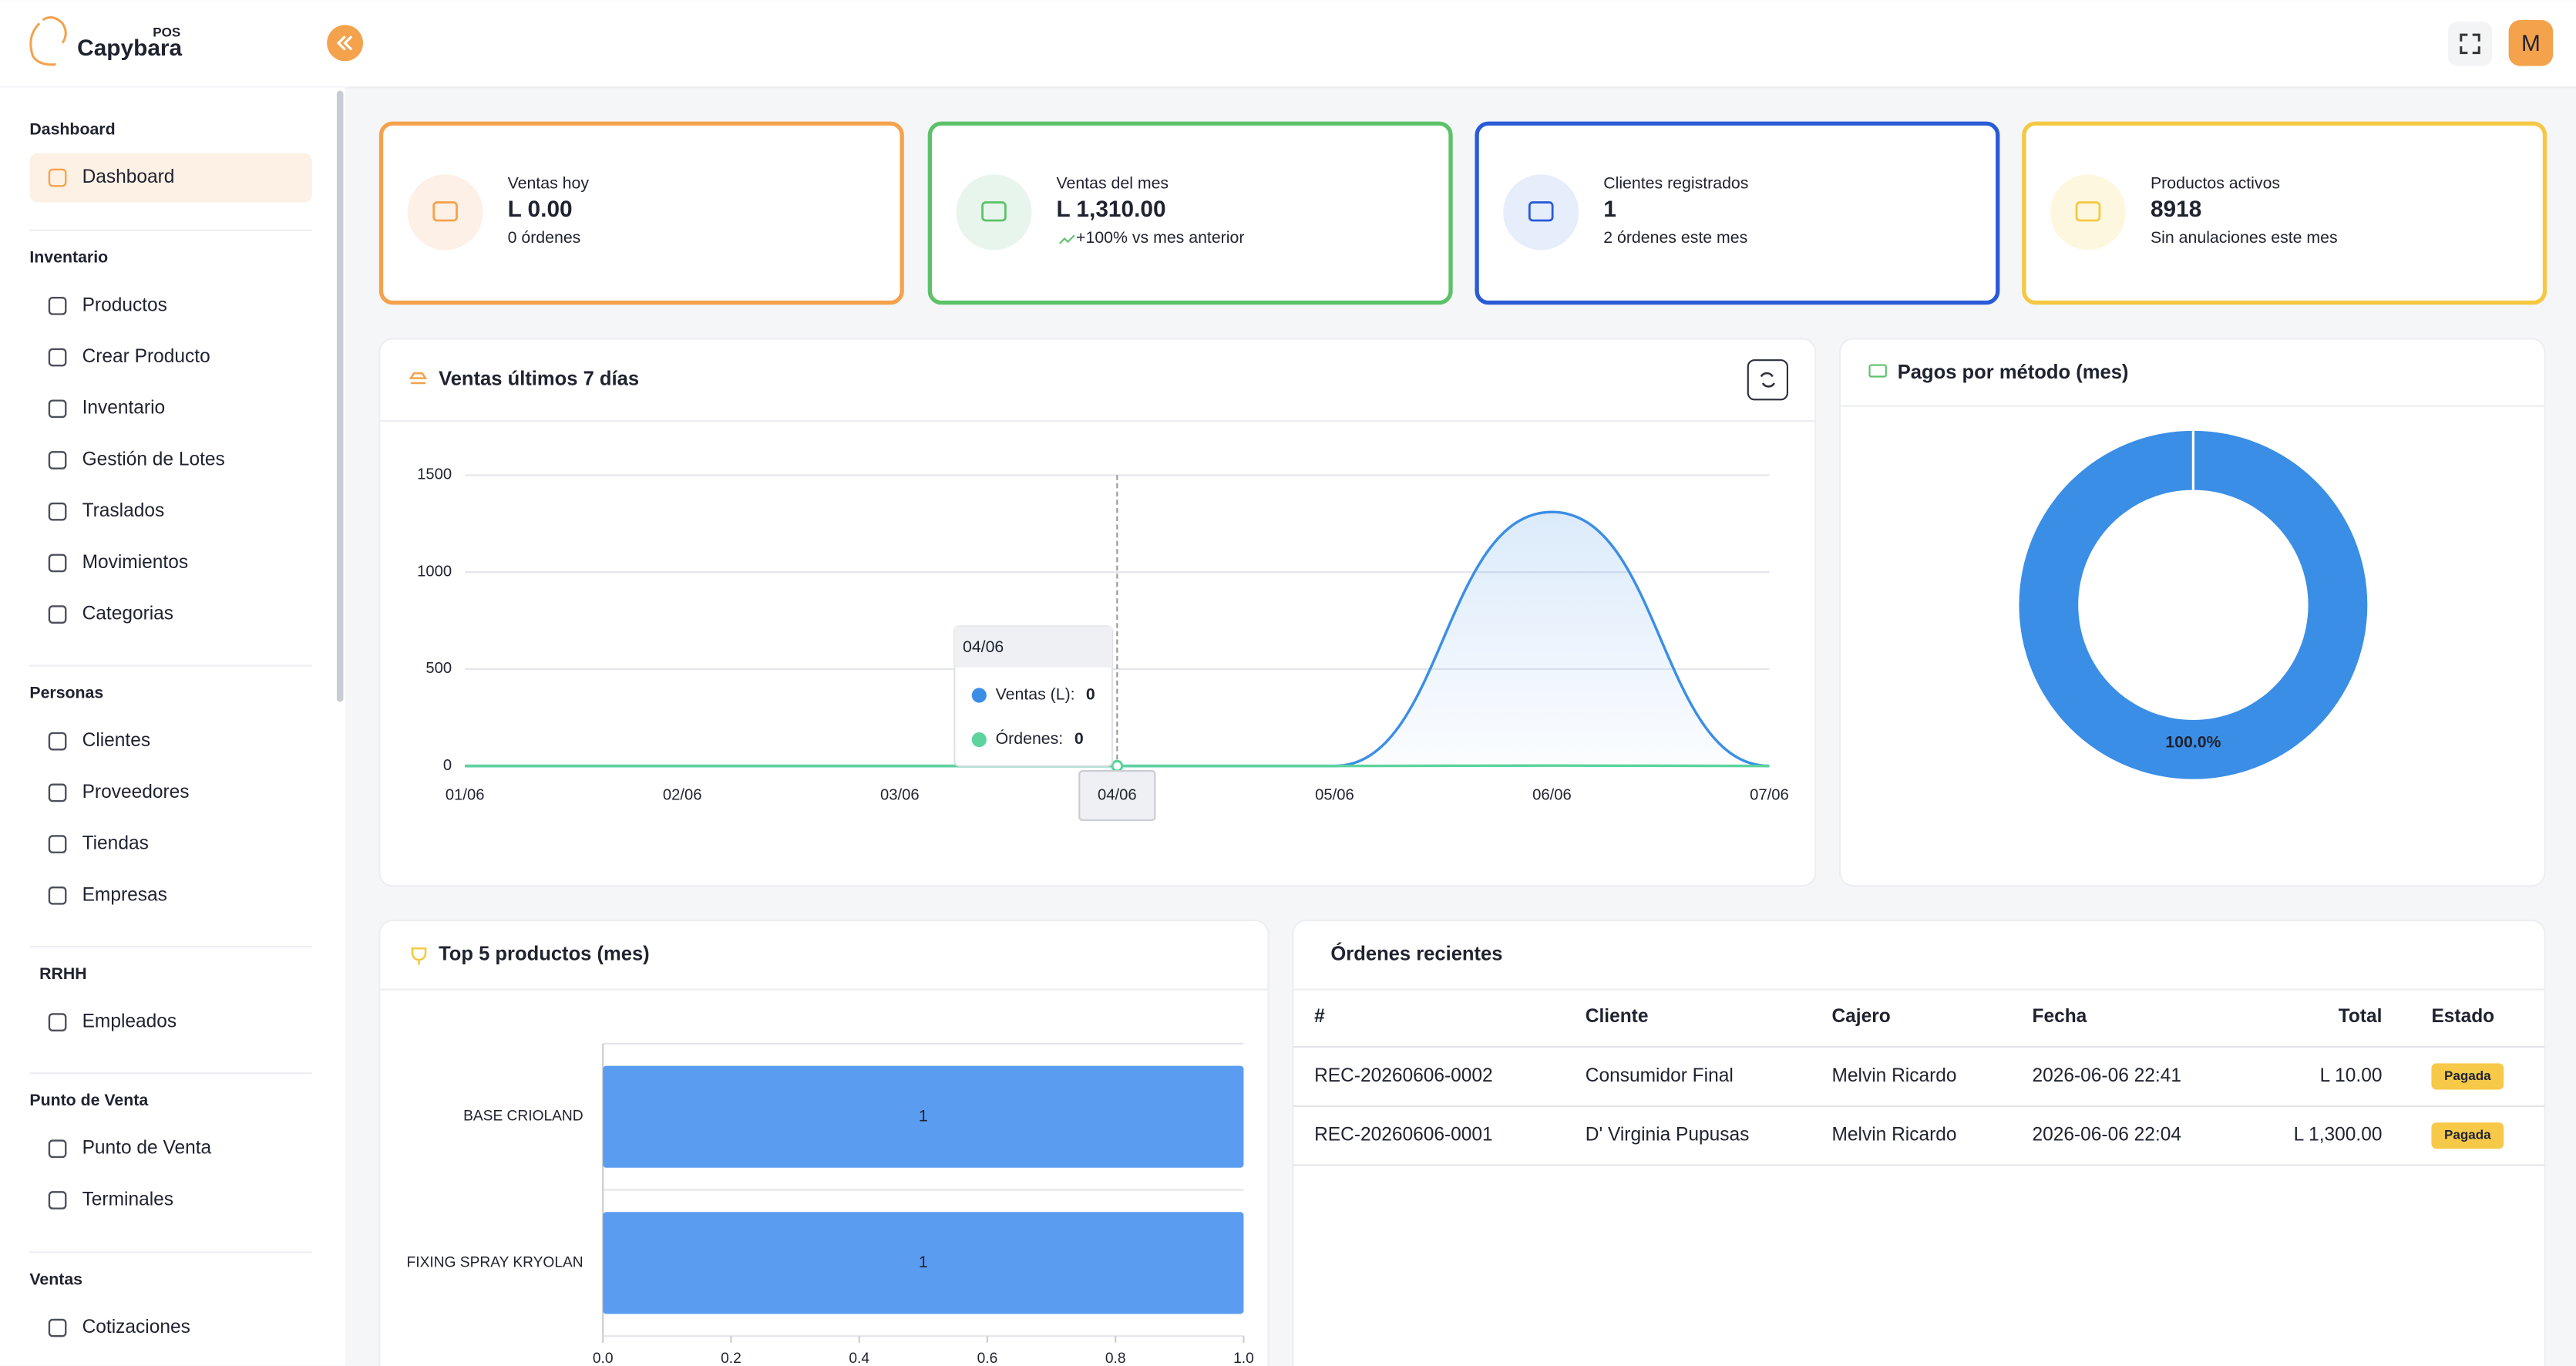 The height and width of the screenshot is (1366, 2576). I want to click on sidebar, so click(172, 726).